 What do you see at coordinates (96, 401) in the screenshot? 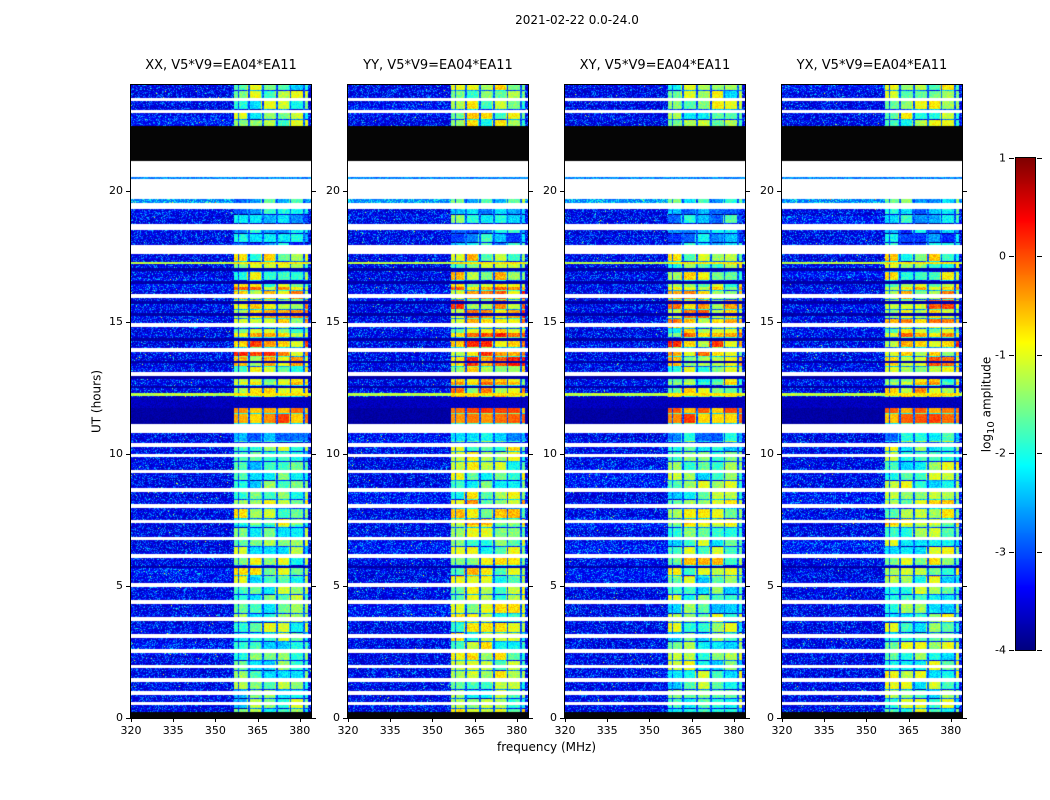
I see `y-axis-label: UT (hours)` at bounding box center [96, 401].